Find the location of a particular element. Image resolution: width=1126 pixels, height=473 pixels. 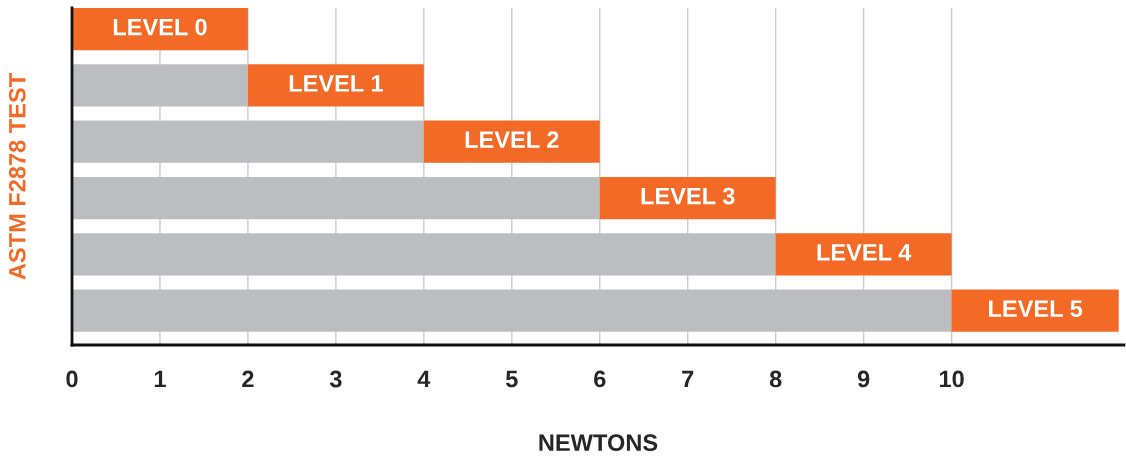

x-axis-title: NEWTONS is located at coordinates (598, 443).